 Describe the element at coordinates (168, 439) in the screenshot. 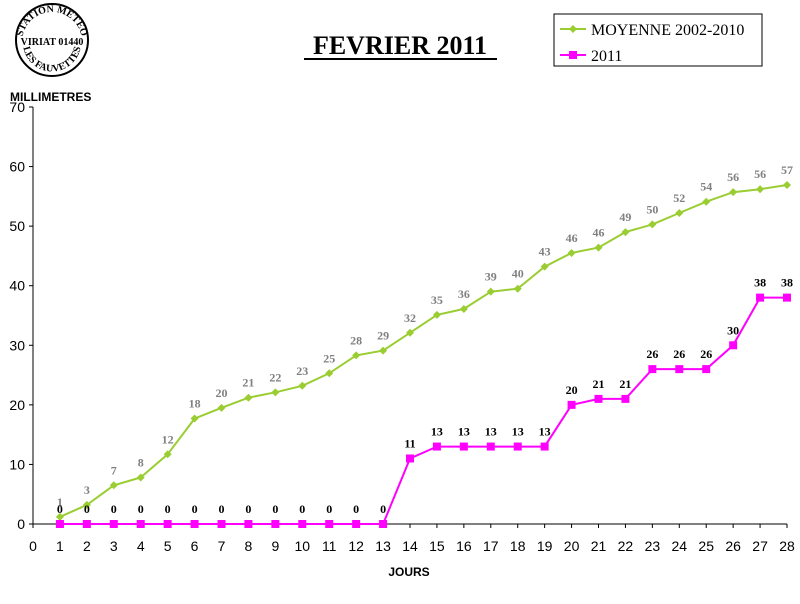

I see `average-data-label: 12` at that location.